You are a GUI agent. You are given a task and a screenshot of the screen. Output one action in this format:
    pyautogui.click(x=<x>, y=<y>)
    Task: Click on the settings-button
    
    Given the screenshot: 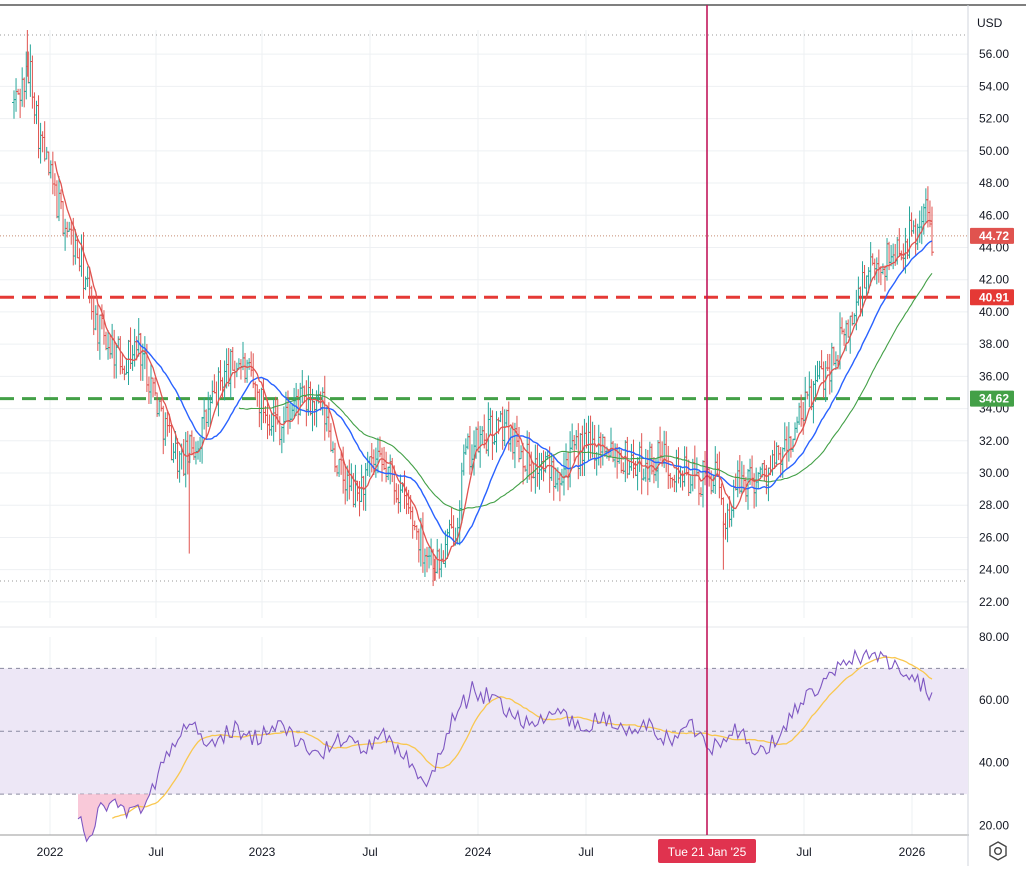 What is the action you would take?
    pyautogui.click(x=998, y=851)
    